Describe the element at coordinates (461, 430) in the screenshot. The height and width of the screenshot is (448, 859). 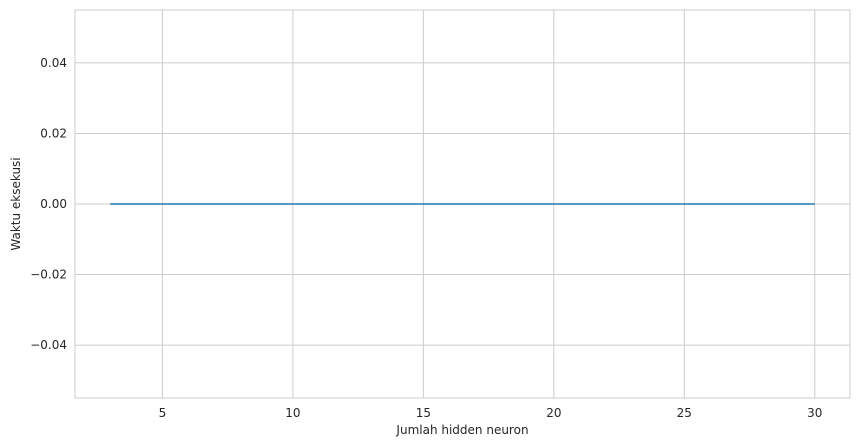
I see `x-axis-label: Jumlah hidden neuron` at that location.